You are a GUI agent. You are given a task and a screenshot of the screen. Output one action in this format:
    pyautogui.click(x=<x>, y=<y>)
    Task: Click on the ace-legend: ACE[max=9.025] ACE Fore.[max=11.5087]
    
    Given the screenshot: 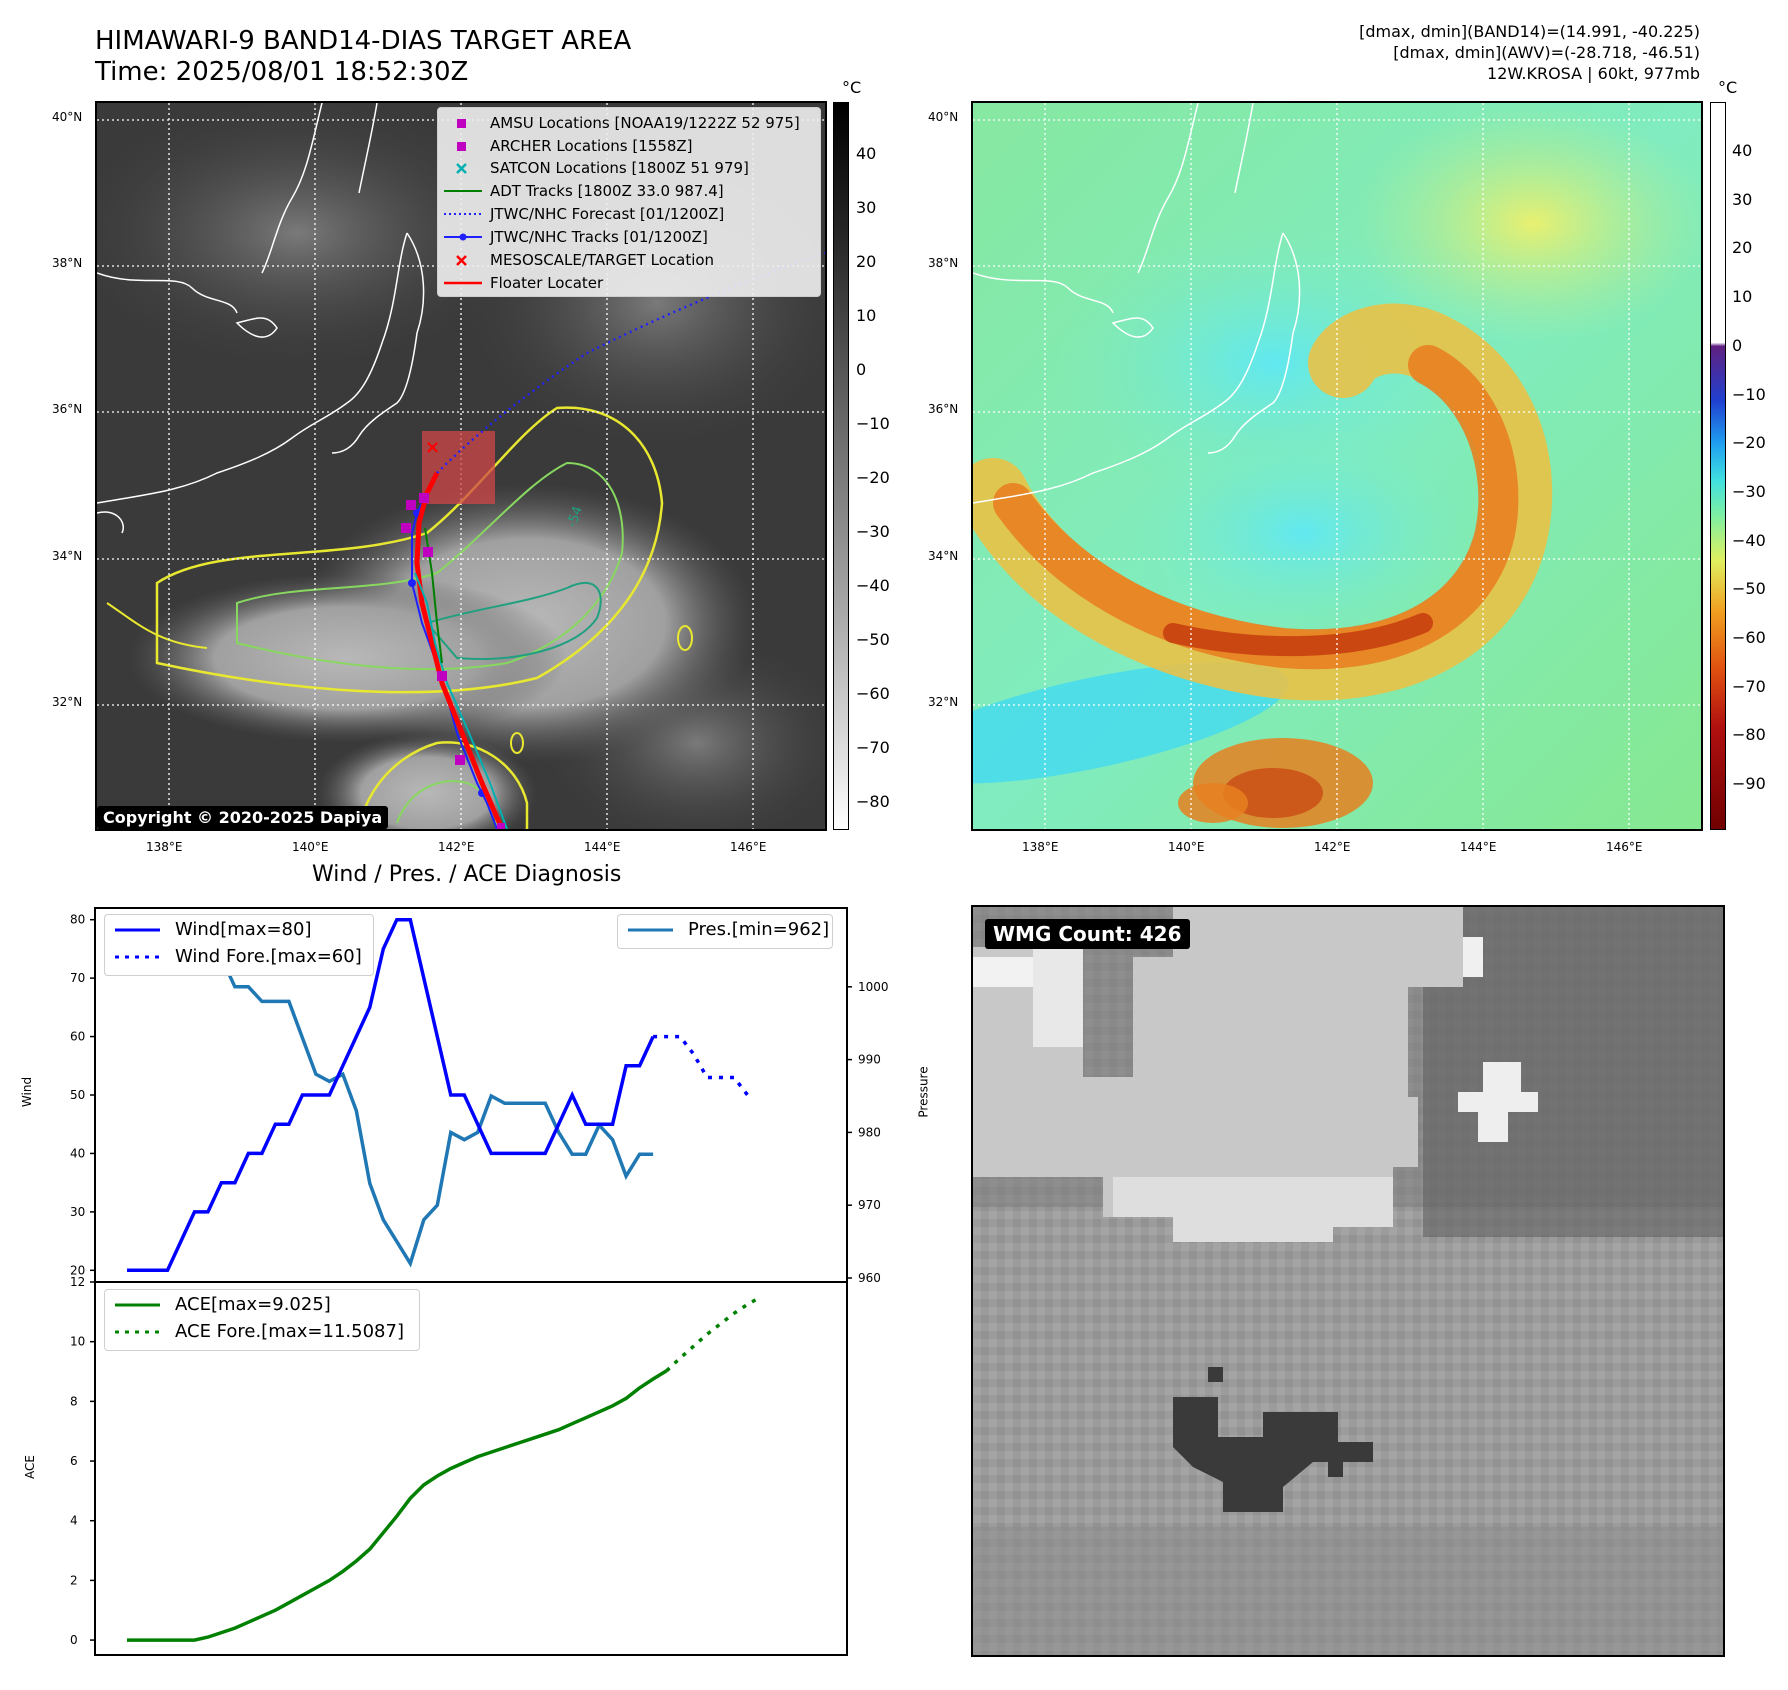 What is the action you would take?
    pyautogui.click(x=262, y=1320)
    